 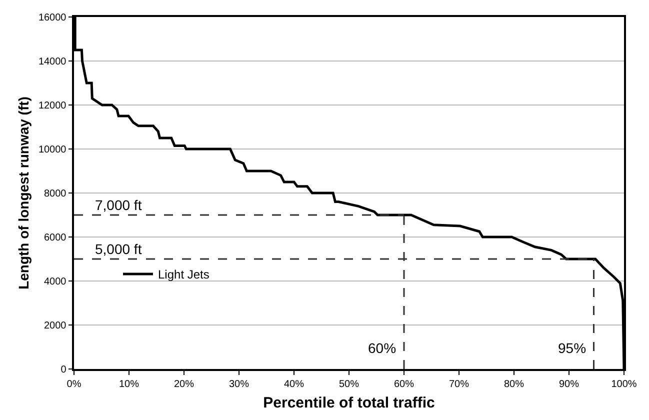 What do you see at coordinates (118, 205) in the screenshot?
I see `ref-line-label: 7,000 ft` at bounding box center [118, 205].